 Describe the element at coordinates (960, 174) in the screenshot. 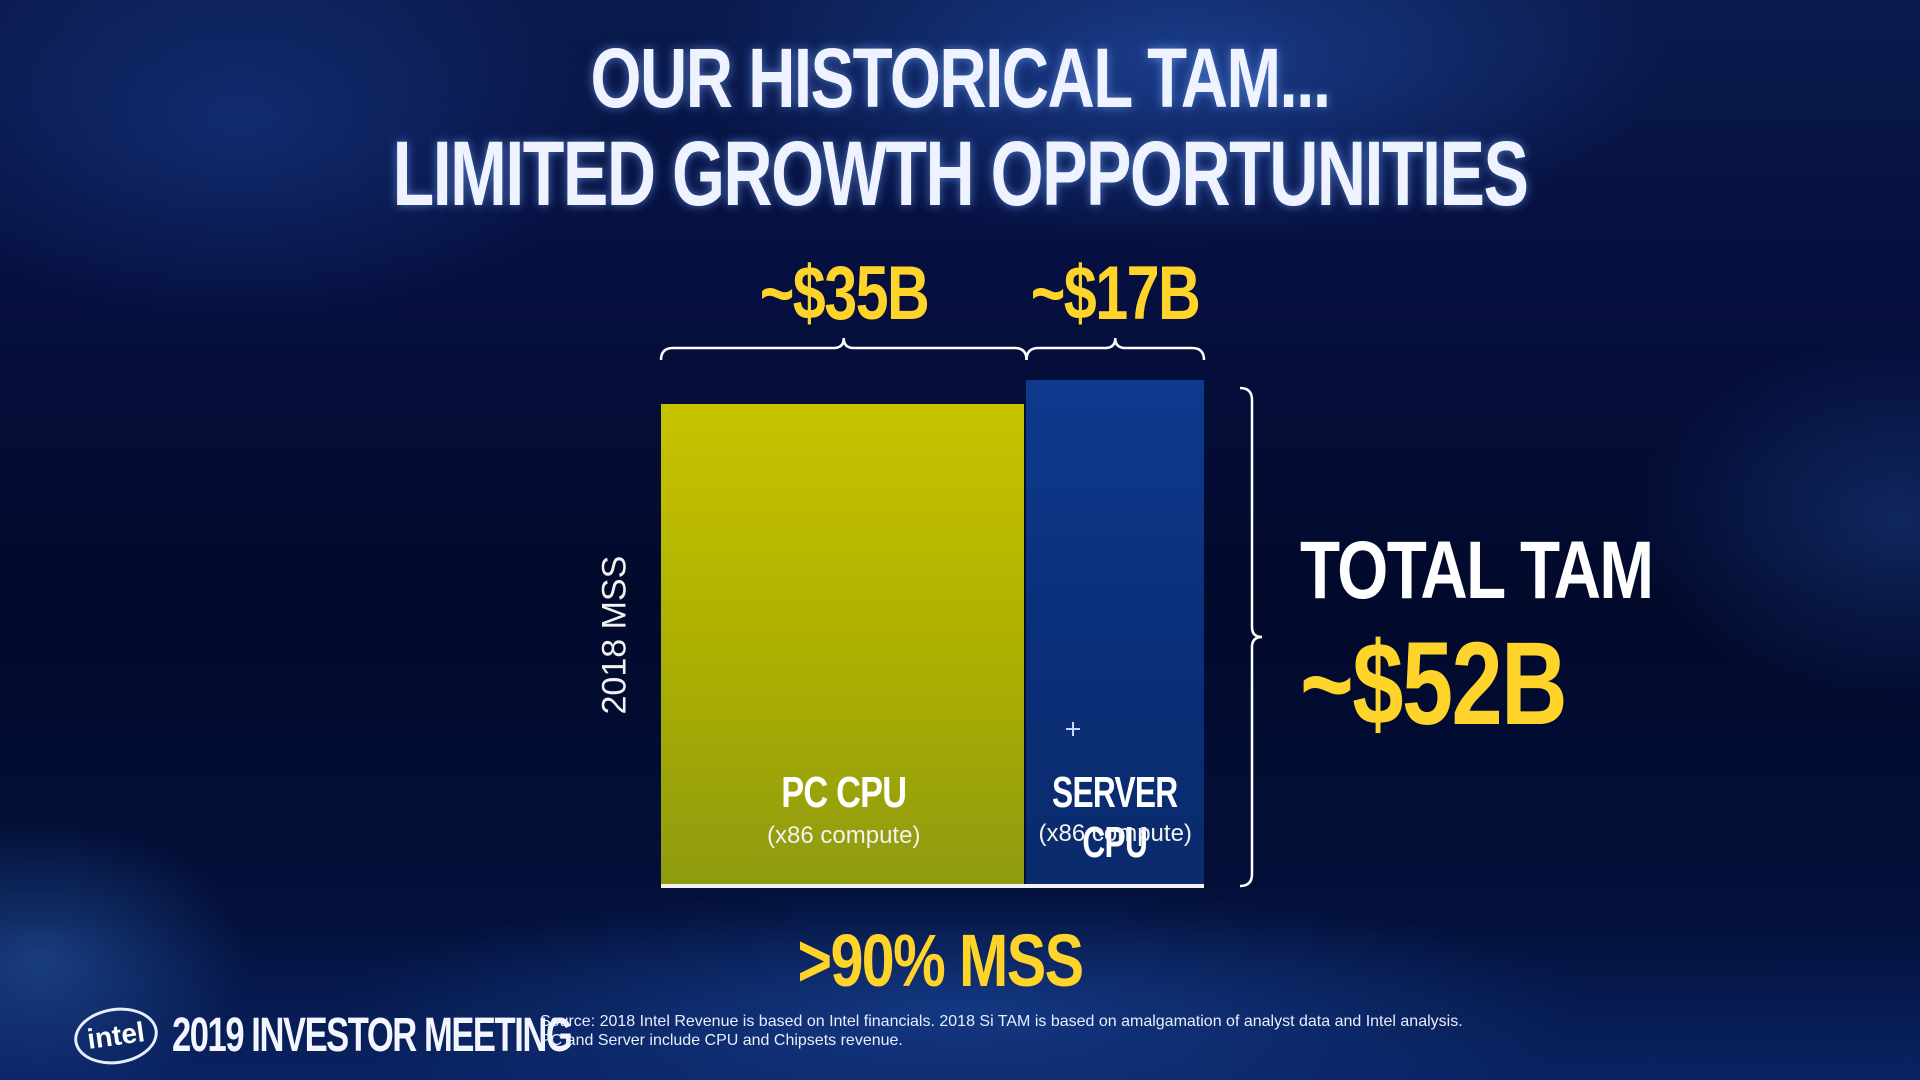

I see `slide-title-line-2: LIMITED GROWTH OPPORTUNITIES` at that location.